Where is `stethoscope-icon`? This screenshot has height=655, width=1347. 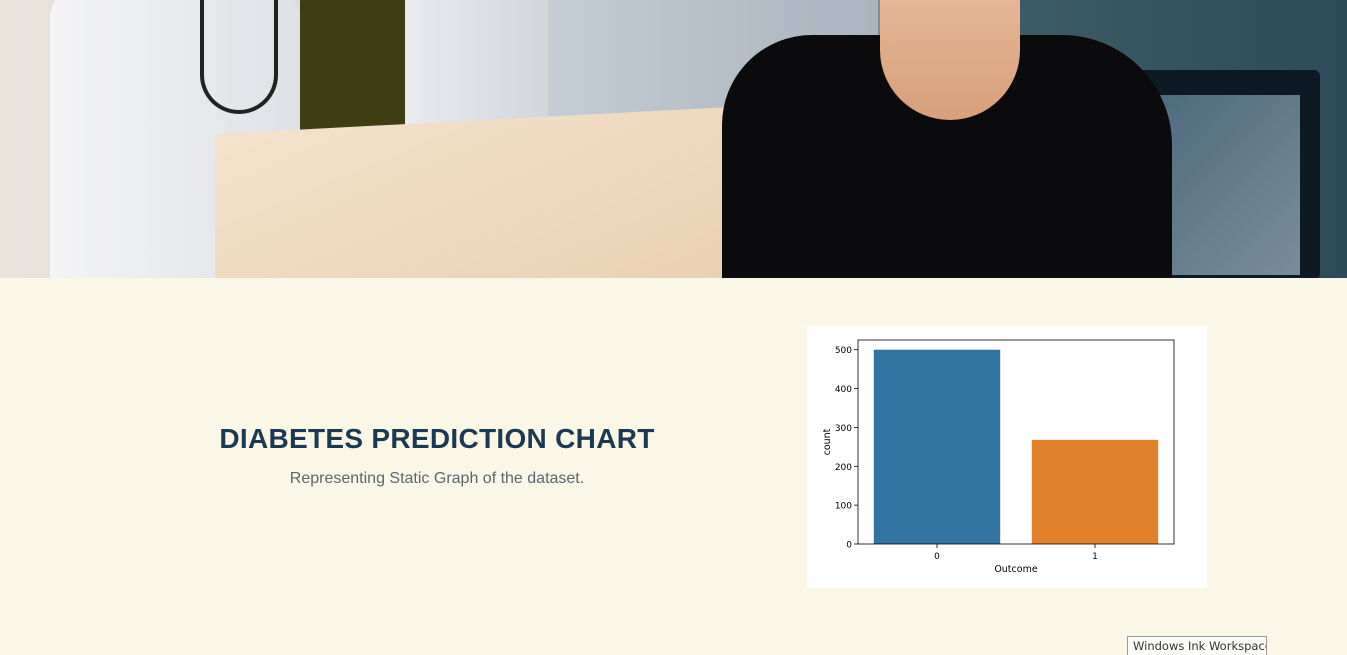
stethoscope-icon is located at coordinates (239, 57).